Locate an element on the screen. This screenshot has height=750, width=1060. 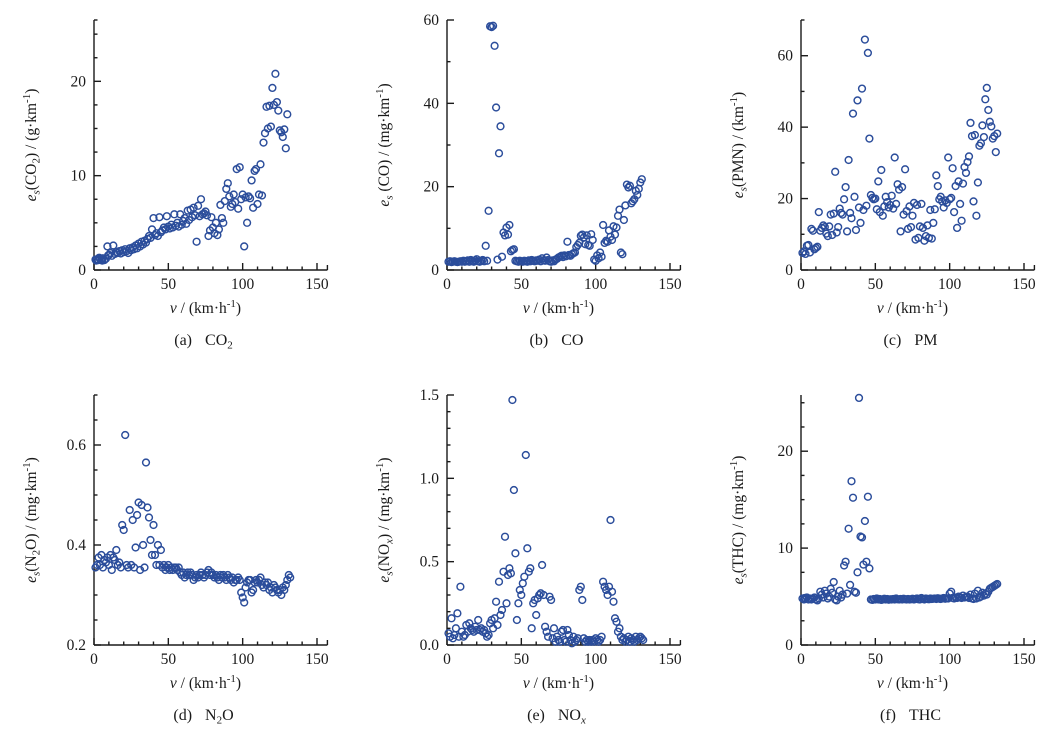
subplot-caption: (c) PM is located at coordinates (910, 340).